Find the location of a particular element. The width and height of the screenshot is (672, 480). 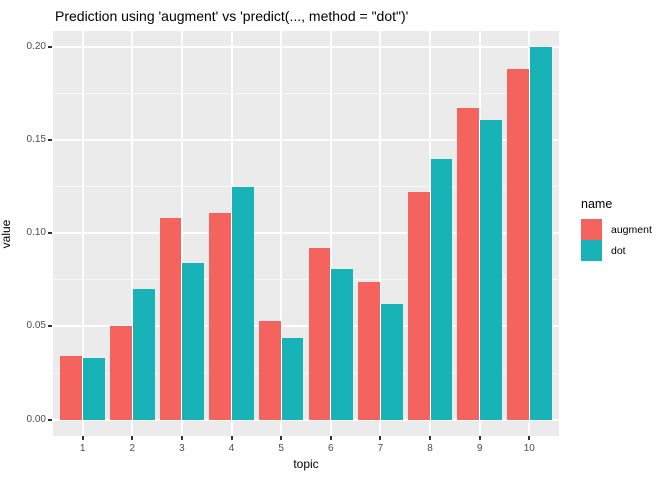

legend: name augment dot is located at coordinates (616, 229).